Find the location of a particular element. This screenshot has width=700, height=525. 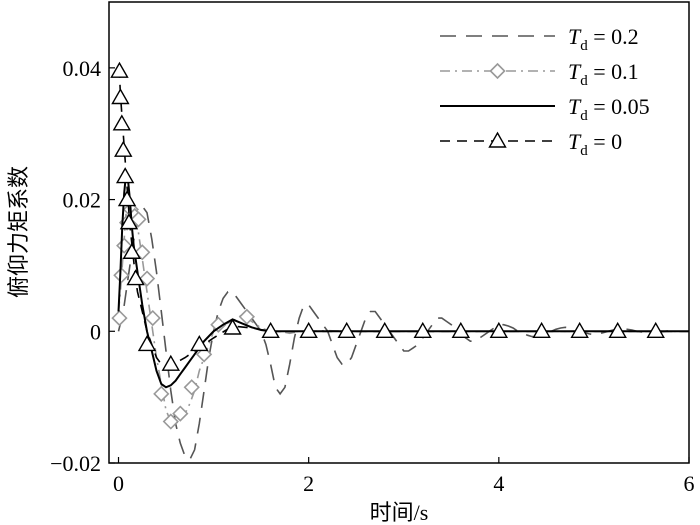

x-tick-label: 0 is located at coordinates (118, 483).